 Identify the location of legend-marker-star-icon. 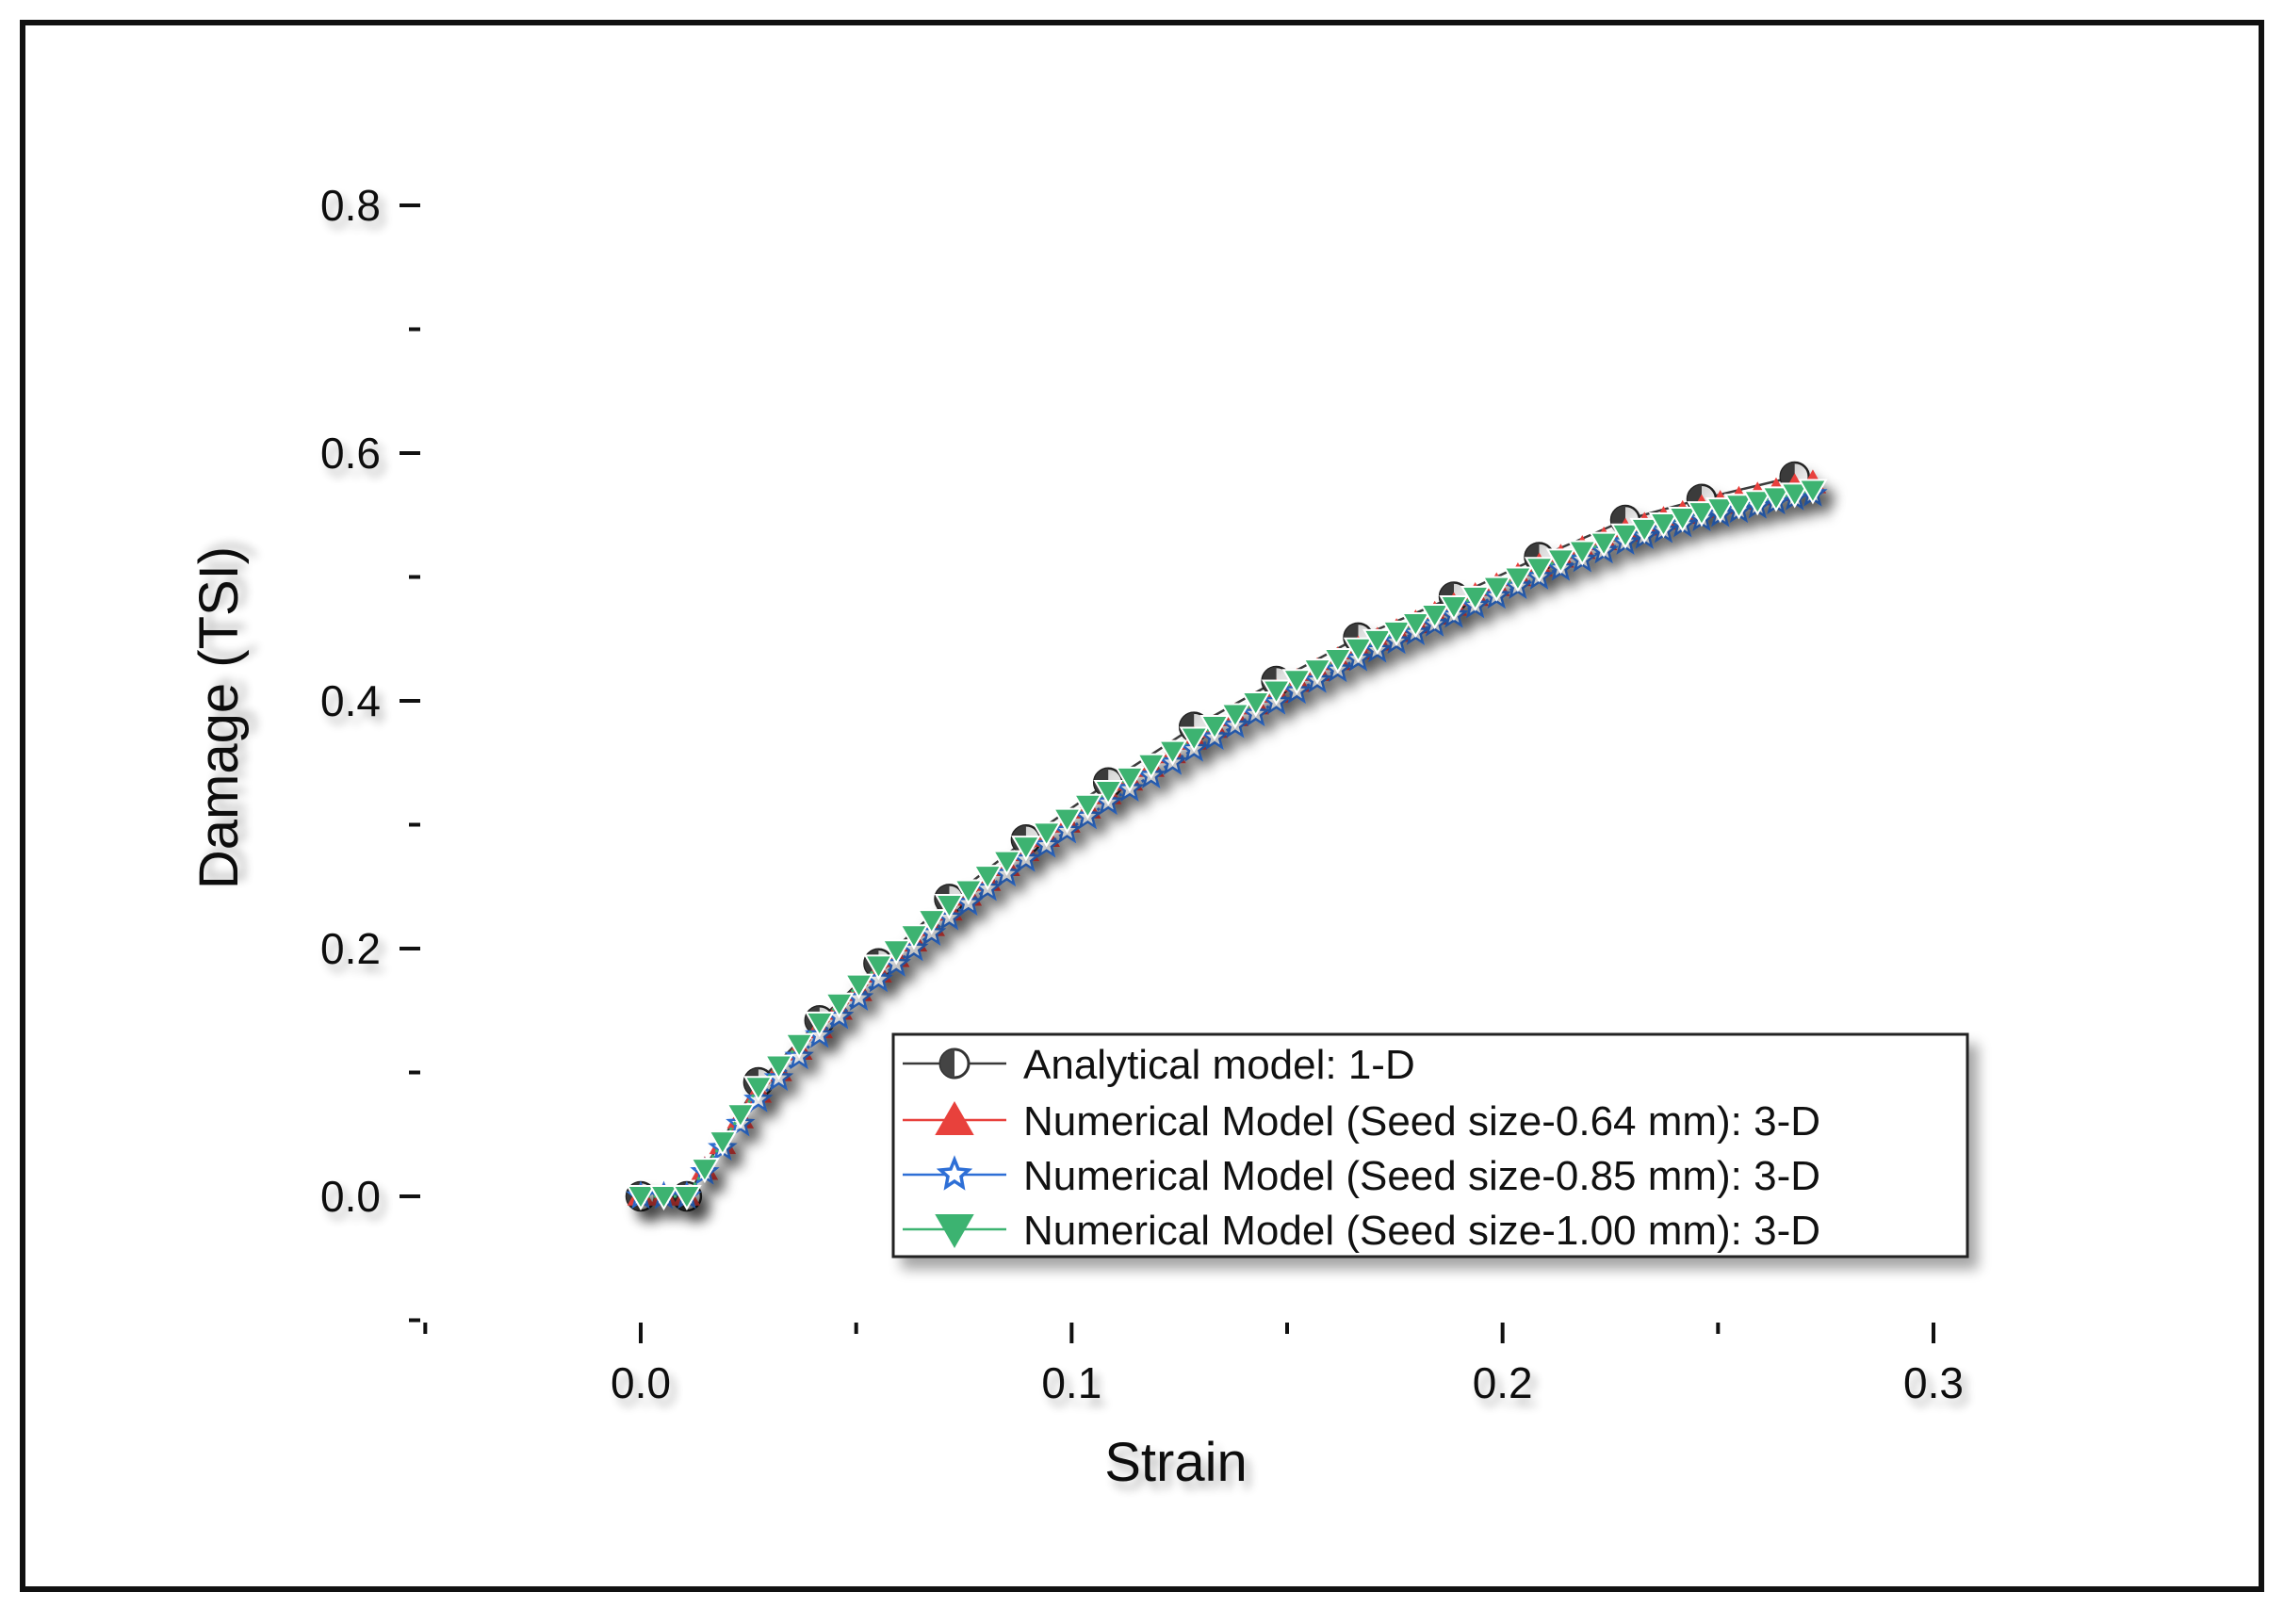
(955, 1173).